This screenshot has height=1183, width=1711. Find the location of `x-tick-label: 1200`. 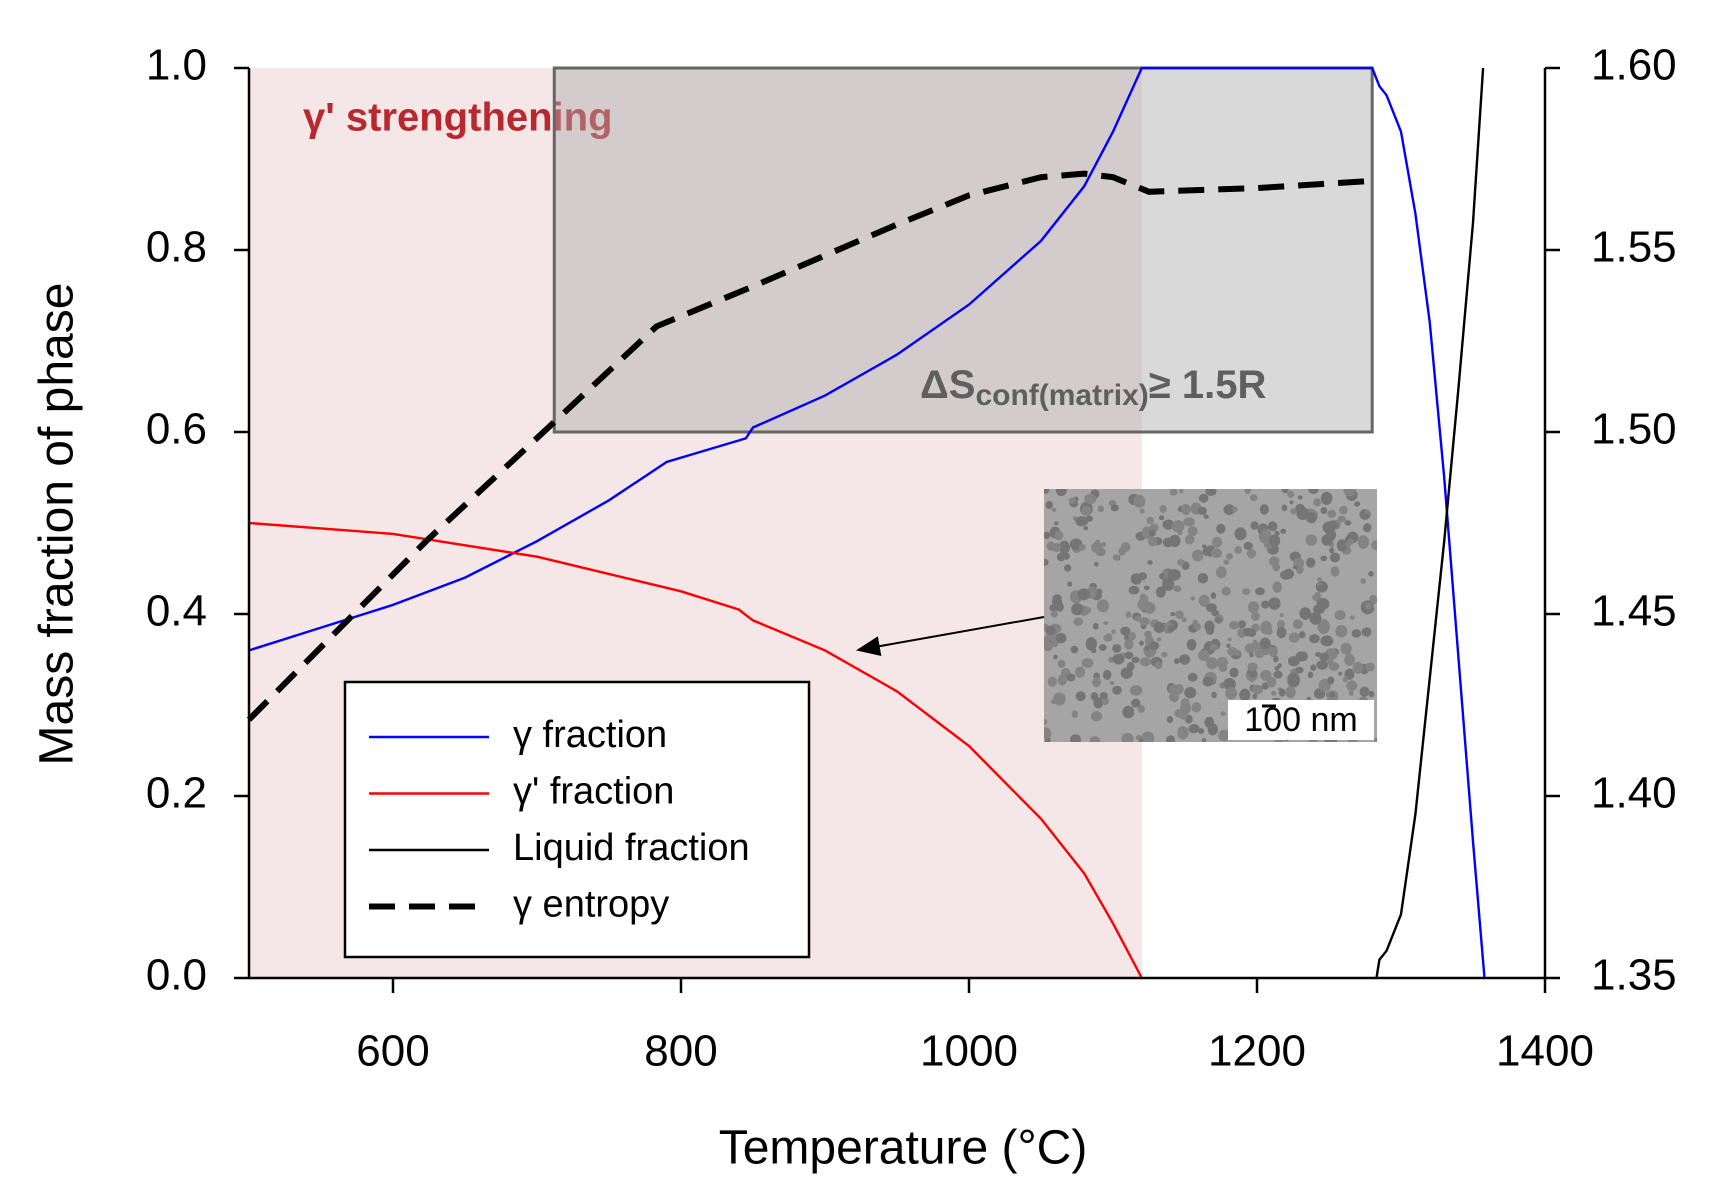

x-tick-label: 1200 is located at coordinates (1257, 1051).